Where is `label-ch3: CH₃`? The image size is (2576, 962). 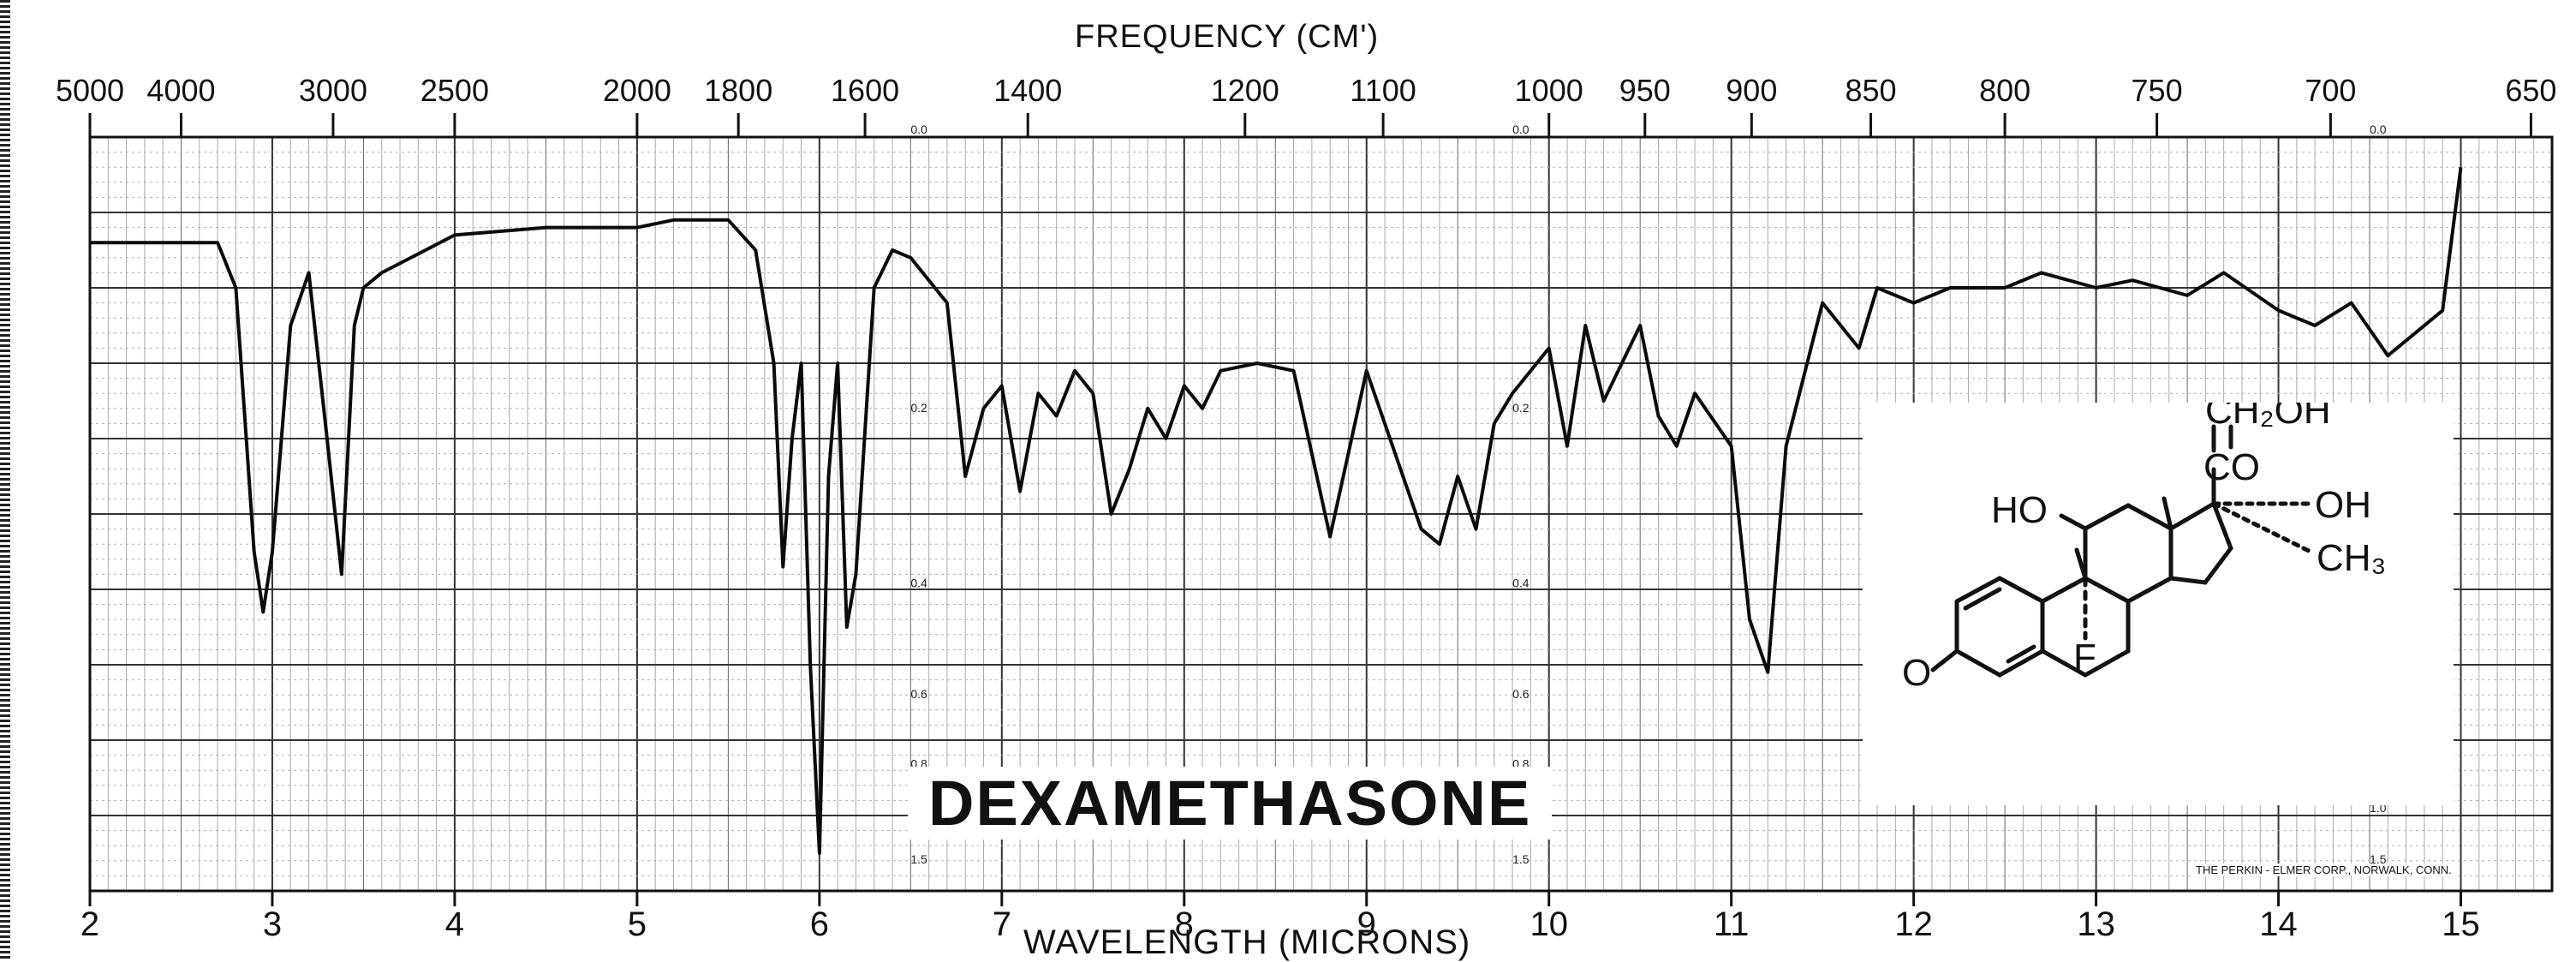 label-ch3: CH₃ is located at coordinates (2351, 558).